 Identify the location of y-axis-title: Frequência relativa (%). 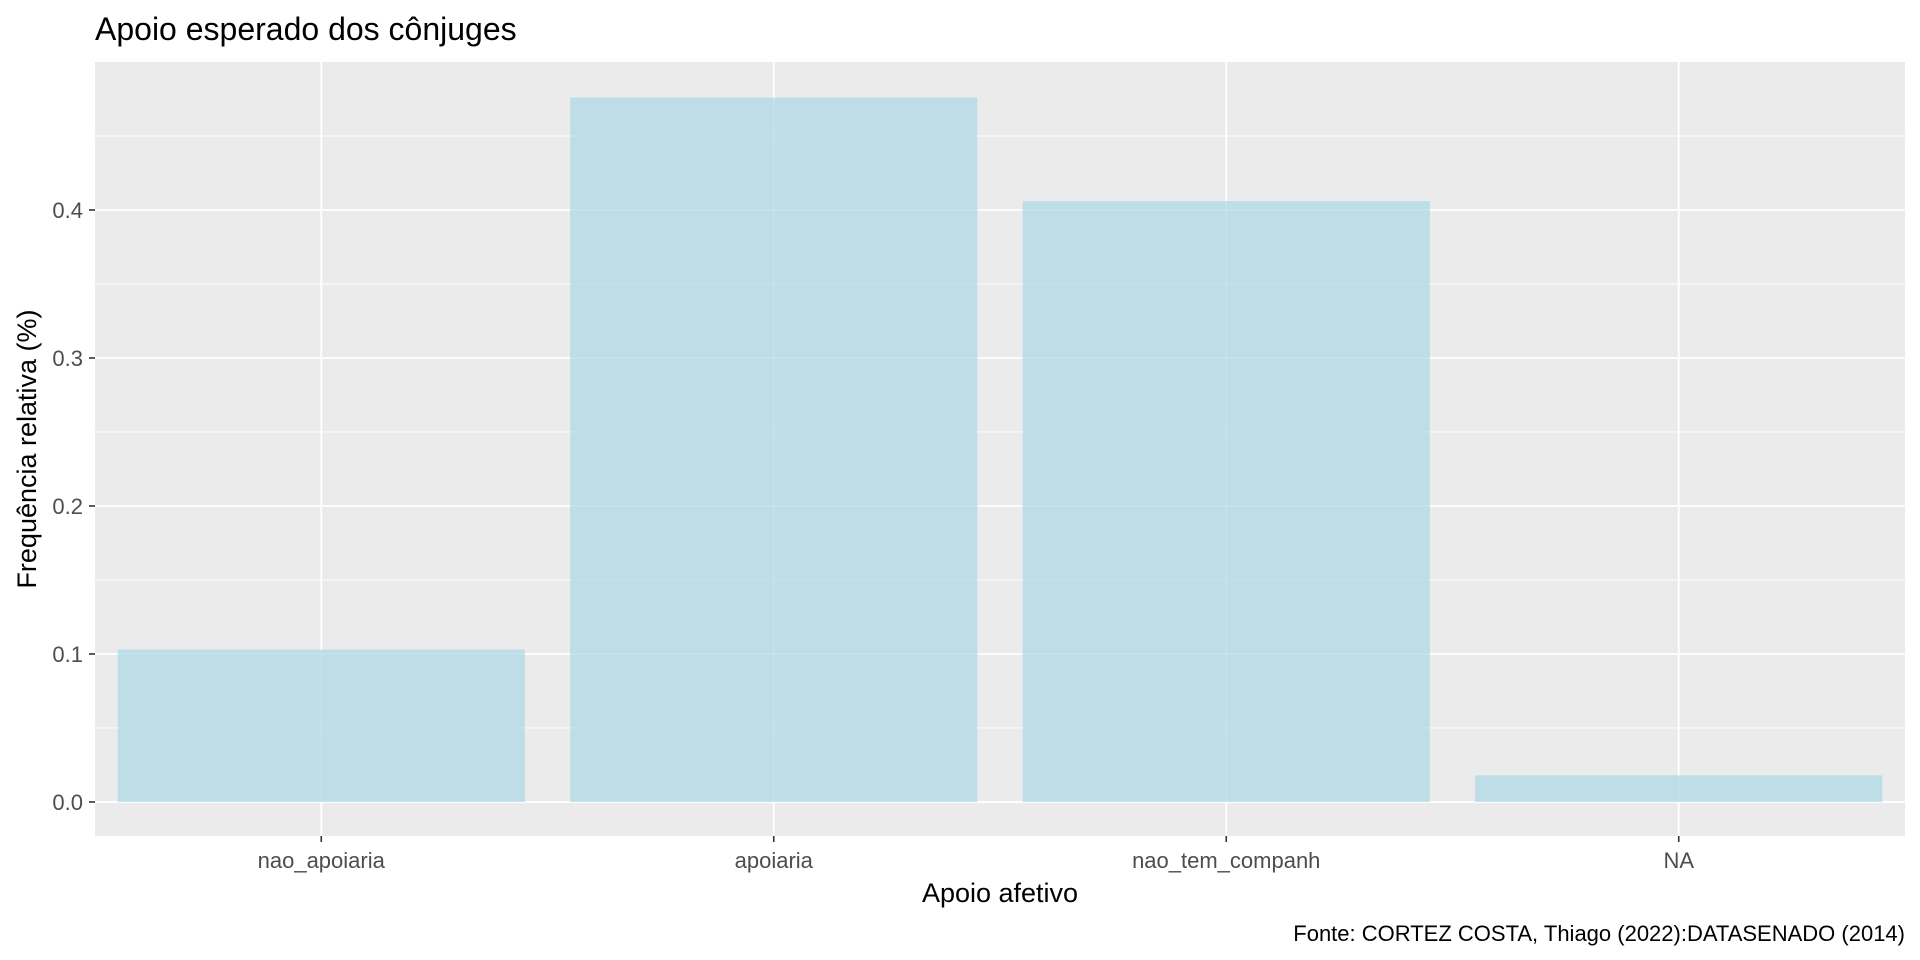
(27, 448).